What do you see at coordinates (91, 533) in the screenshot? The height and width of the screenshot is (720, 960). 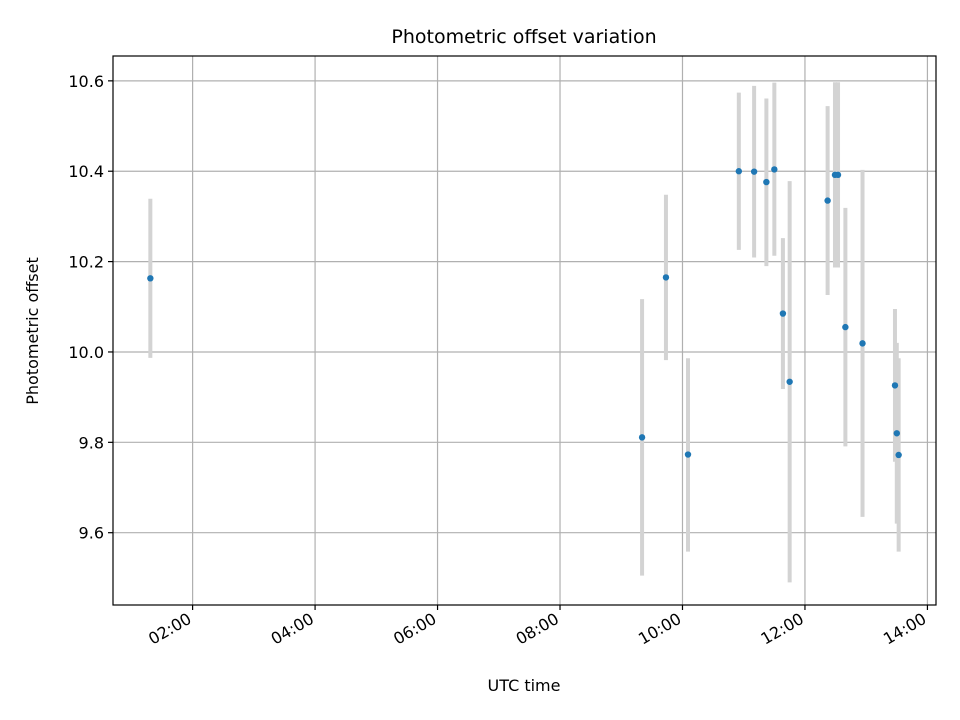 I see `y-tick-label: 9.6` at bounding box center [91, 533].